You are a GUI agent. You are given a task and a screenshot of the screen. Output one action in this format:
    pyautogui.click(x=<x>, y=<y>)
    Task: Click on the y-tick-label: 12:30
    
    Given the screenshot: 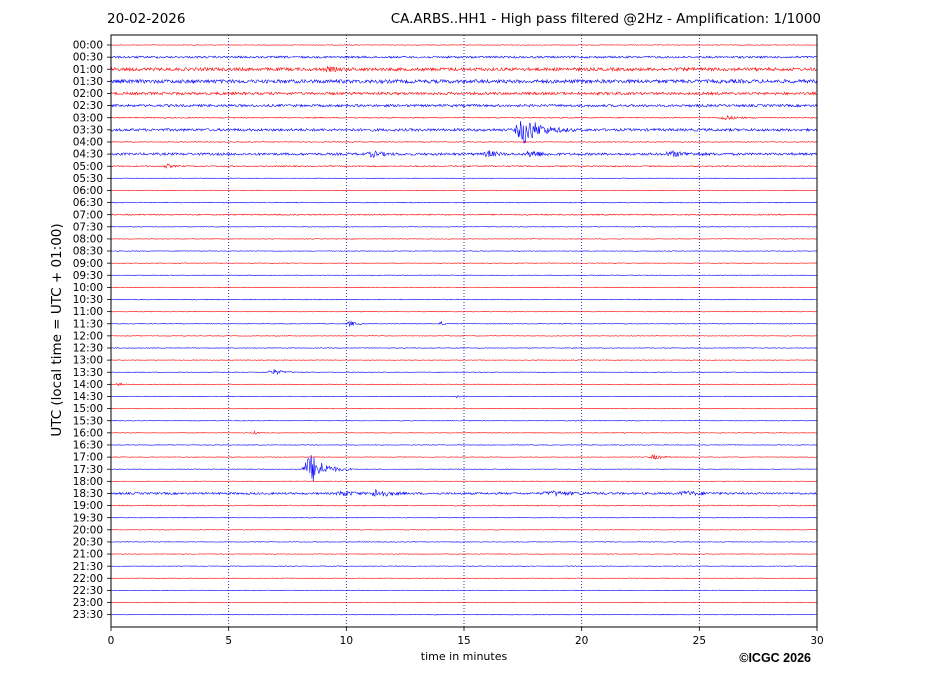 What is the action you would take?
    pyautogui.click(x=88, y=349)
    